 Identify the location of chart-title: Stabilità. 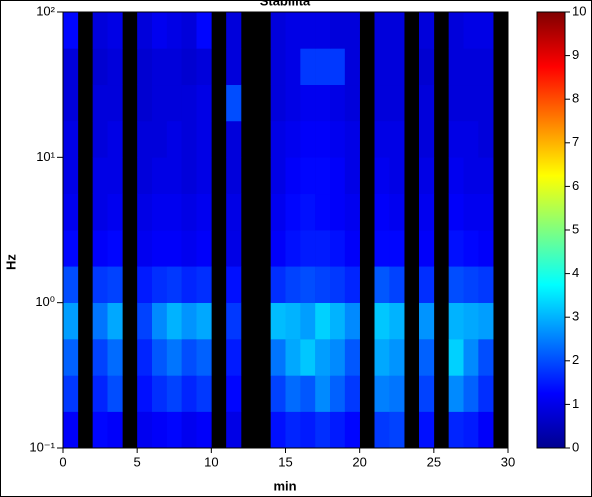
(285, 4).